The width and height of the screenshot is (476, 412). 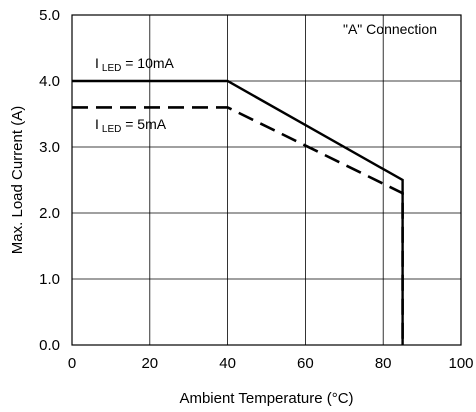 What do you see at coordinates (131, 125) in the screenshot?
I see `series-label-5ma: I LED = 5mA` at bounding box center [131, 125].